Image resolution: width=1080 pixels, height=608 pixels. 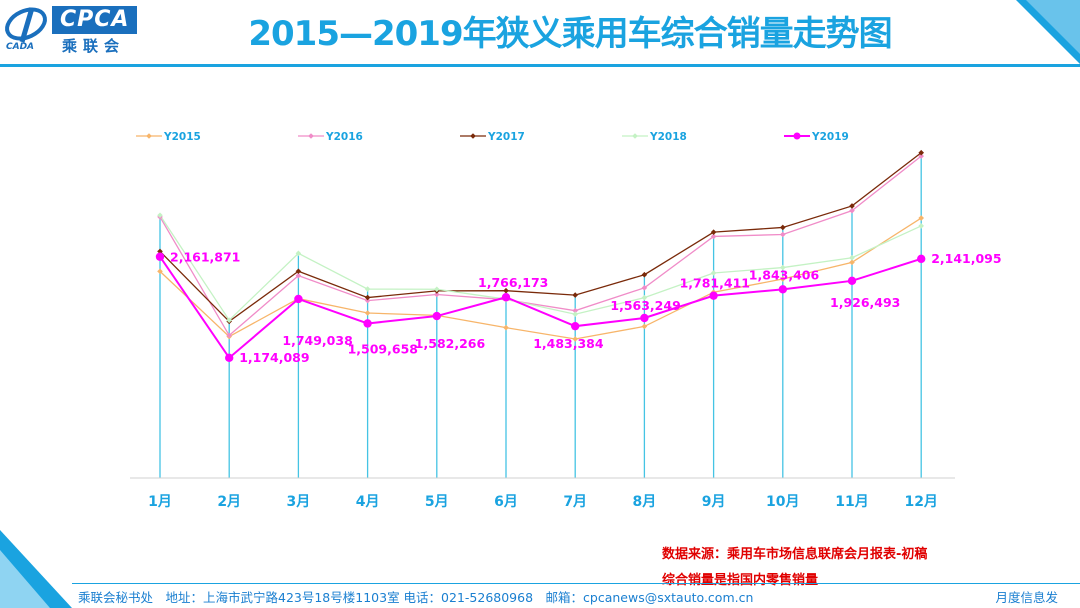 What do you see at coordinates (740, 580) in the screenshot?
I see `source-line-2: 综合销量是指国内零售销量` at bounding box center [740, 580].